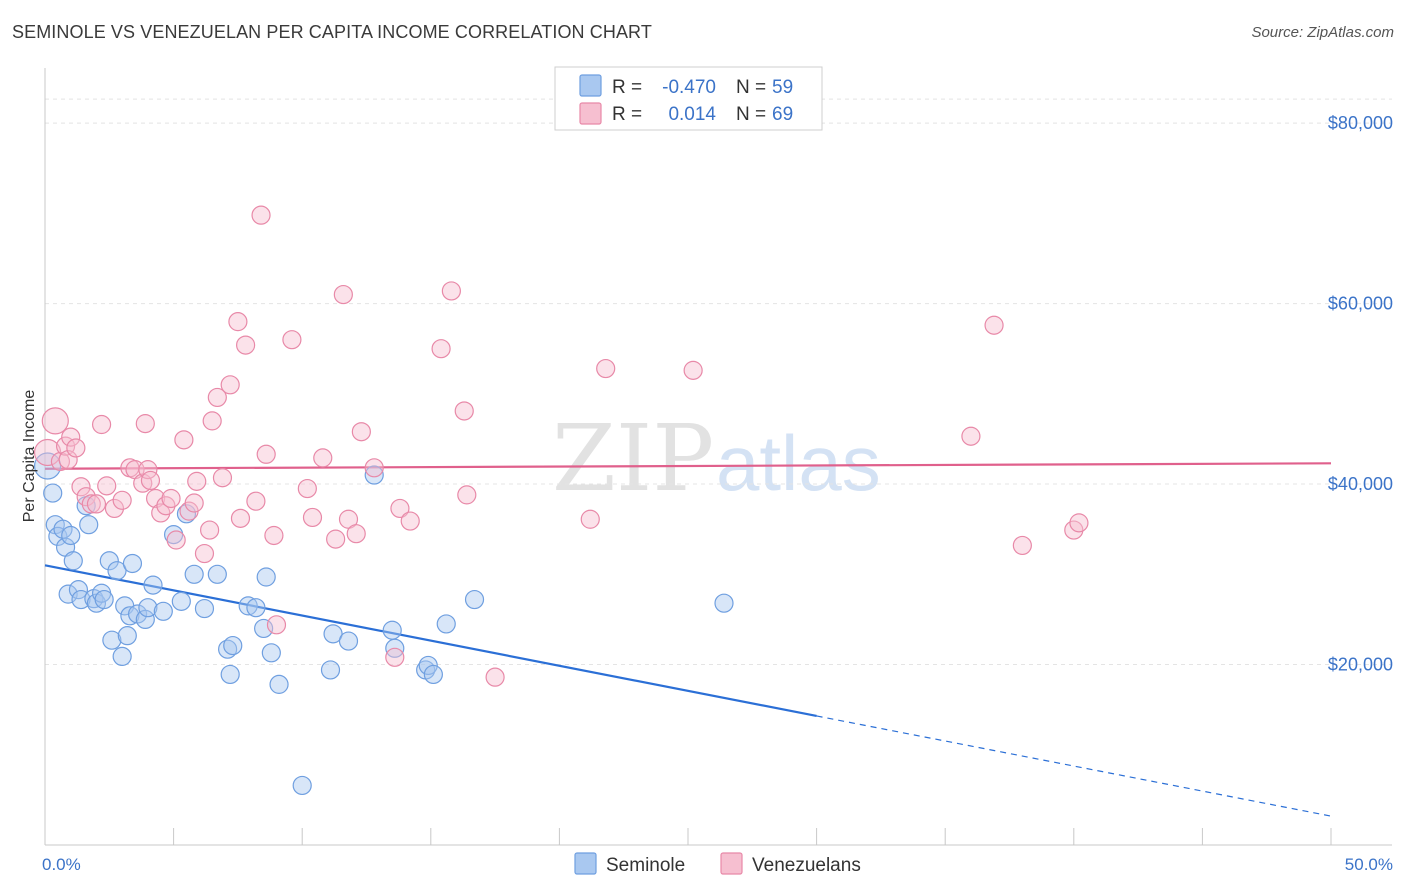 The width and height of the screenshot is (1406, 892). I want to click on y-axis-title: Per Capita Income, so click(29, 456).